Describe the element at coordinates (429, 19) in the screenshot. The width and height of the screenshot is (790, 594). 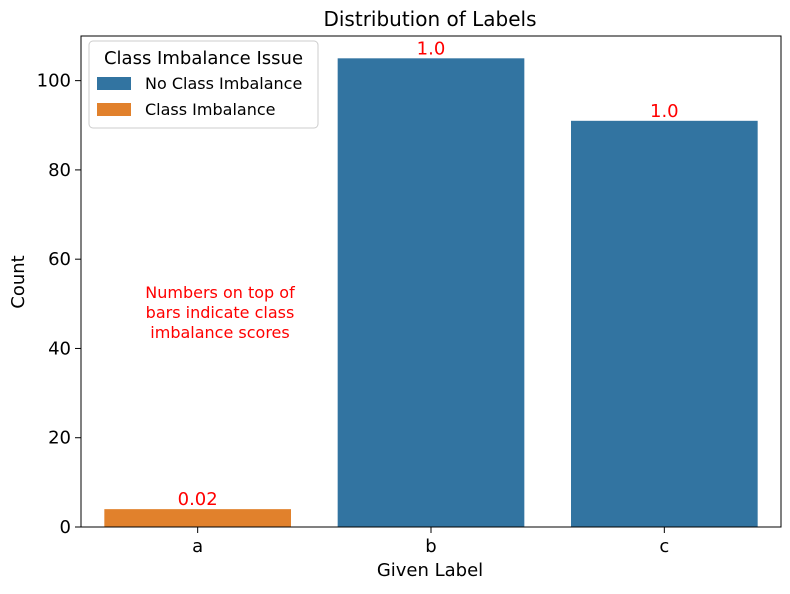
I see `chart-title: Distribution of Labels` at that location.